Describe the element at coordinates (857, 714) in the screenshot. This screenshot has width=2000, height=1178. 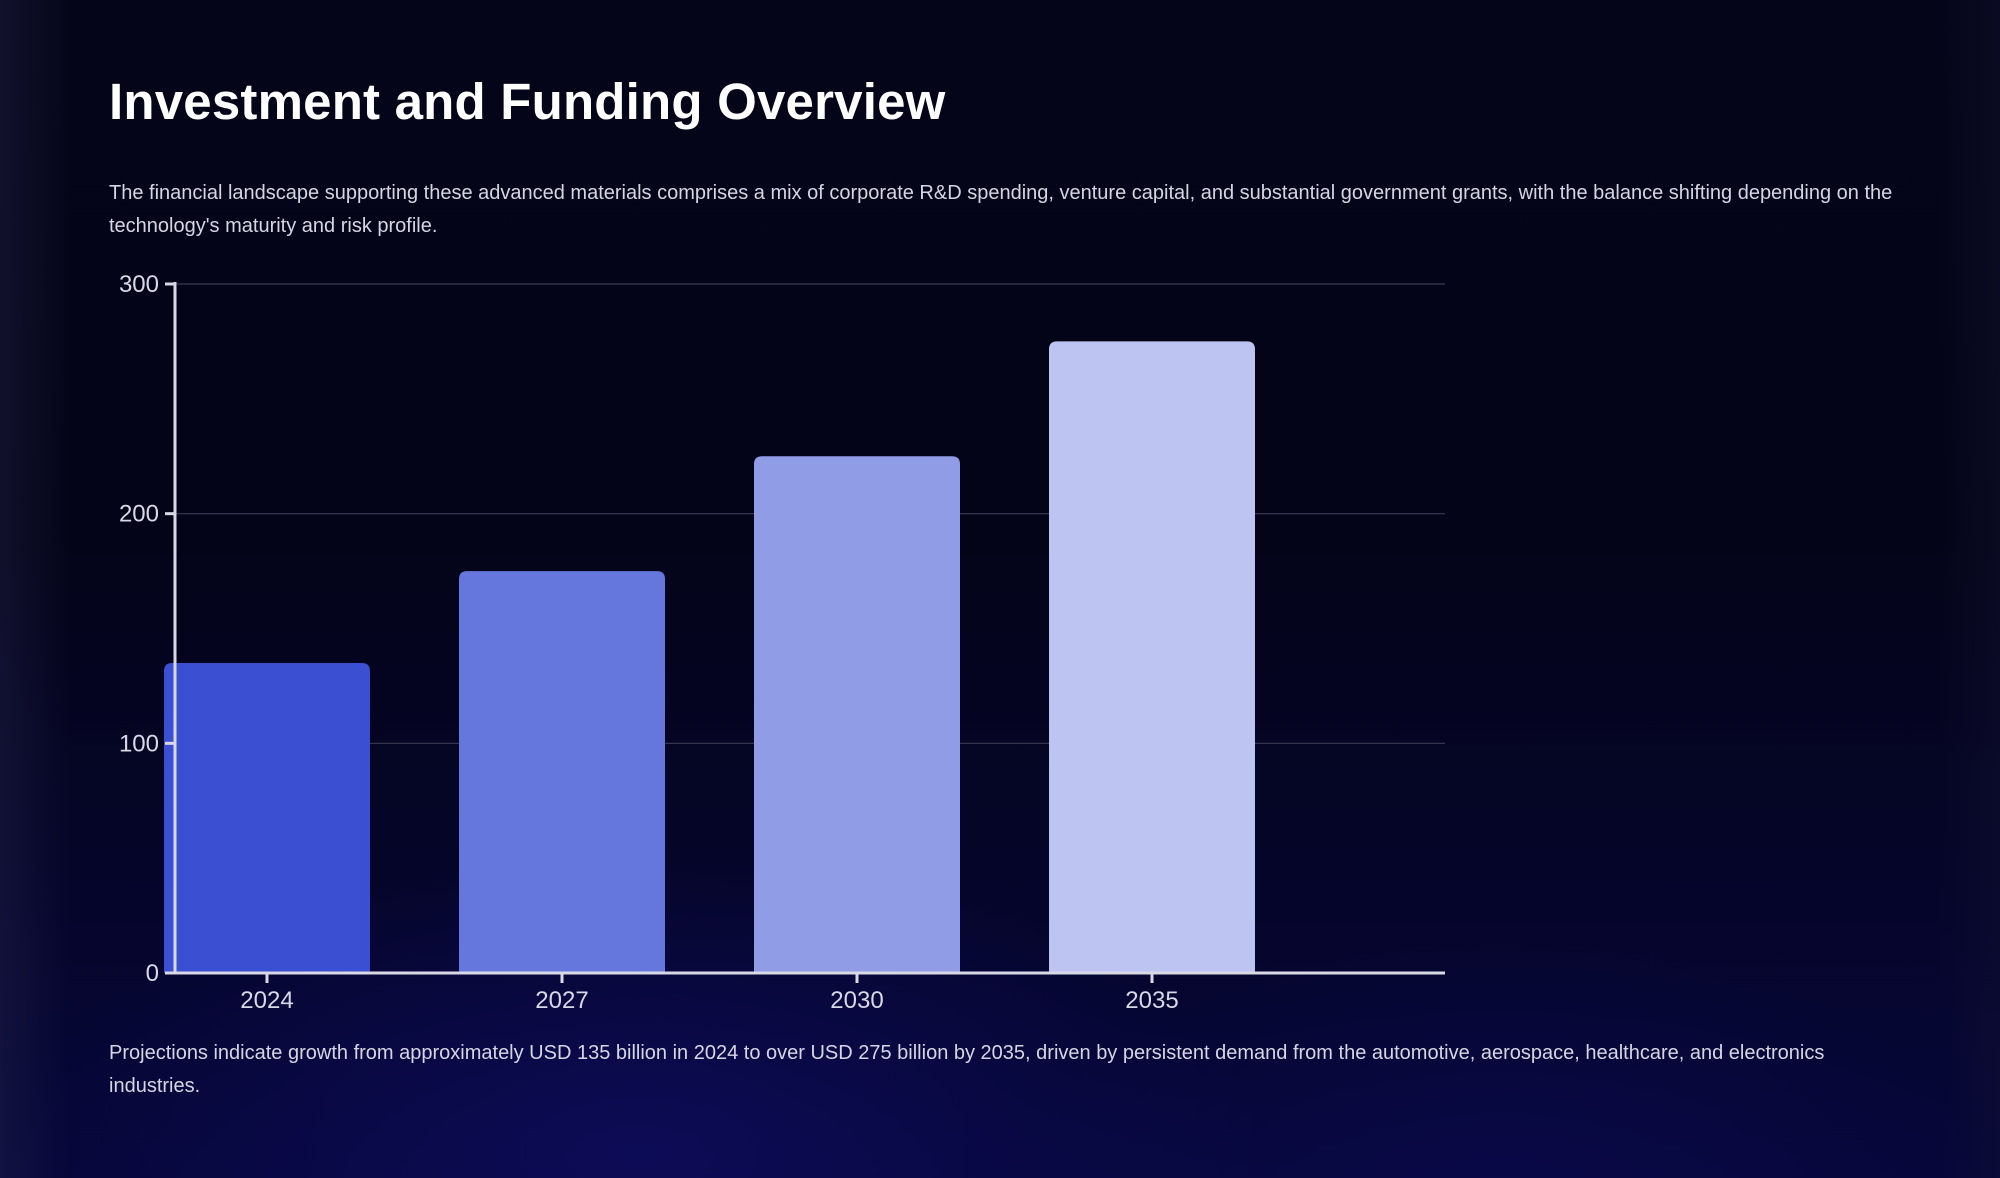
I see `bar-2030` at that location.